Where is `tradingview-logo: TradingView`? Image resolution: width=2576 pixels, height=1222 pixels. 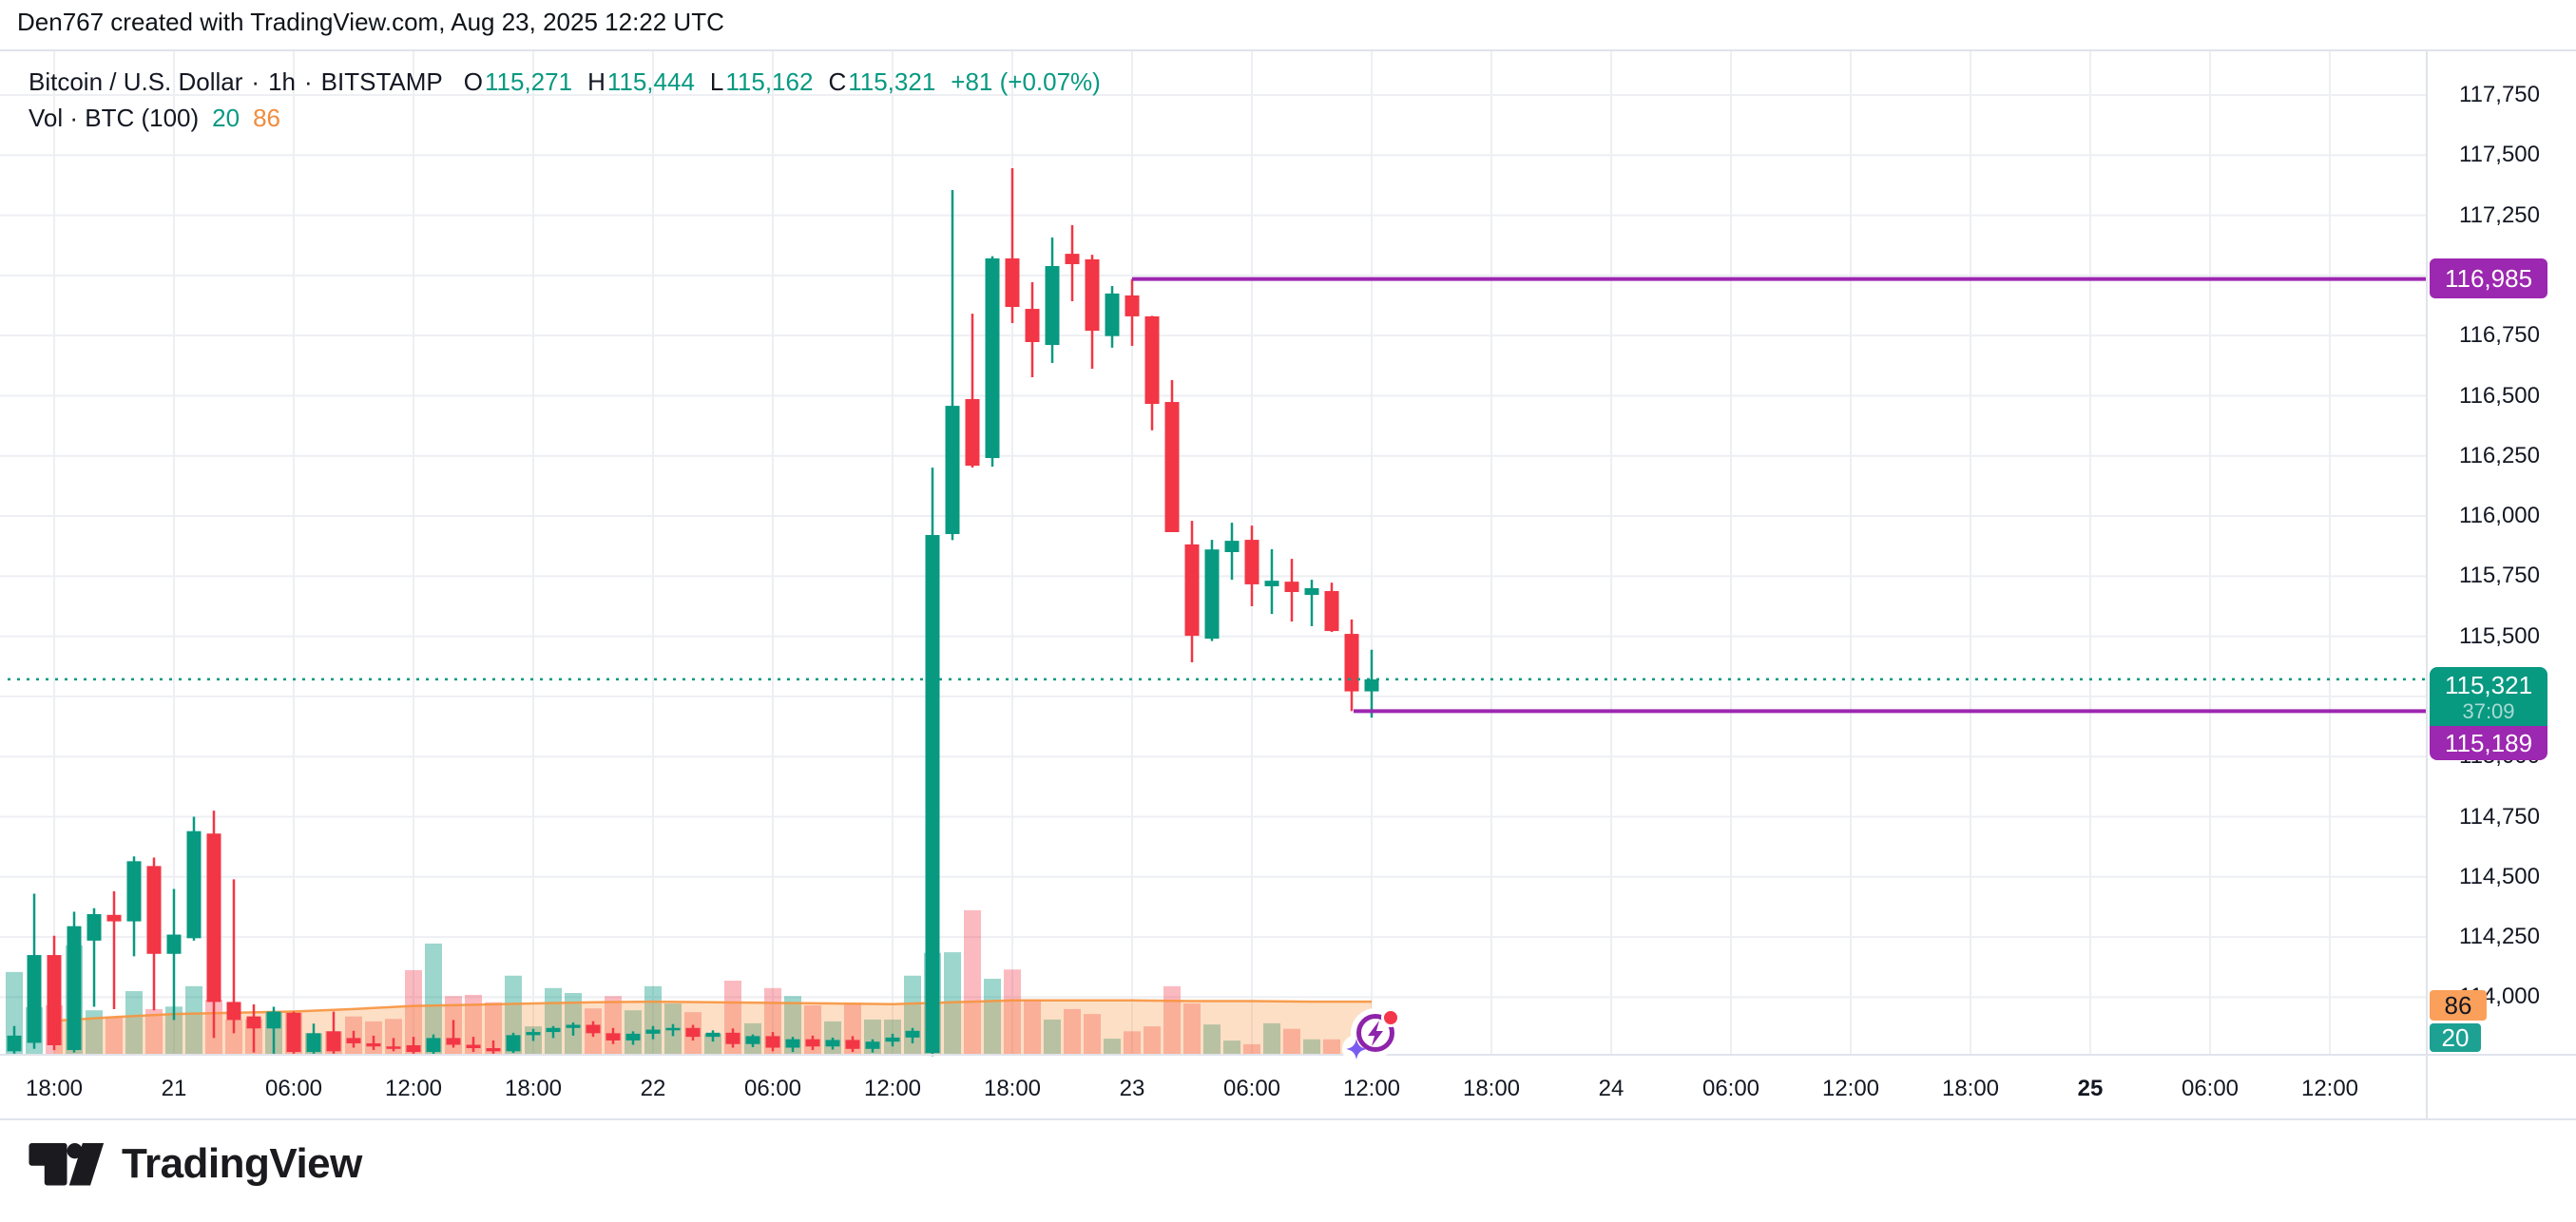 tradingview-logo: TradingView is located at coordinates (195, 1165).